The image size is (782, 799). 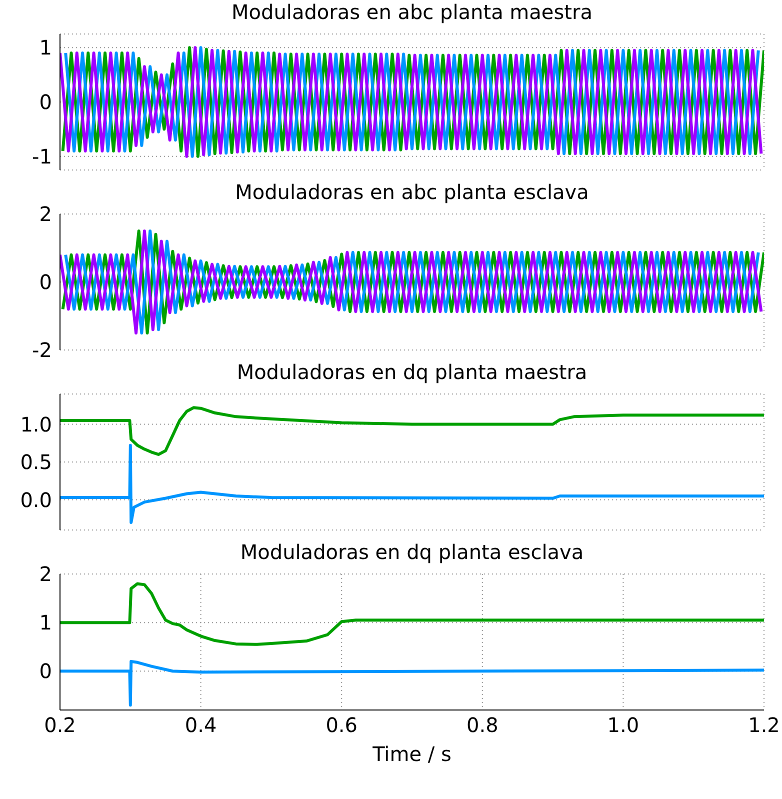 I want to click on y-tick-label: 0.0, so click(x=36, y=500).